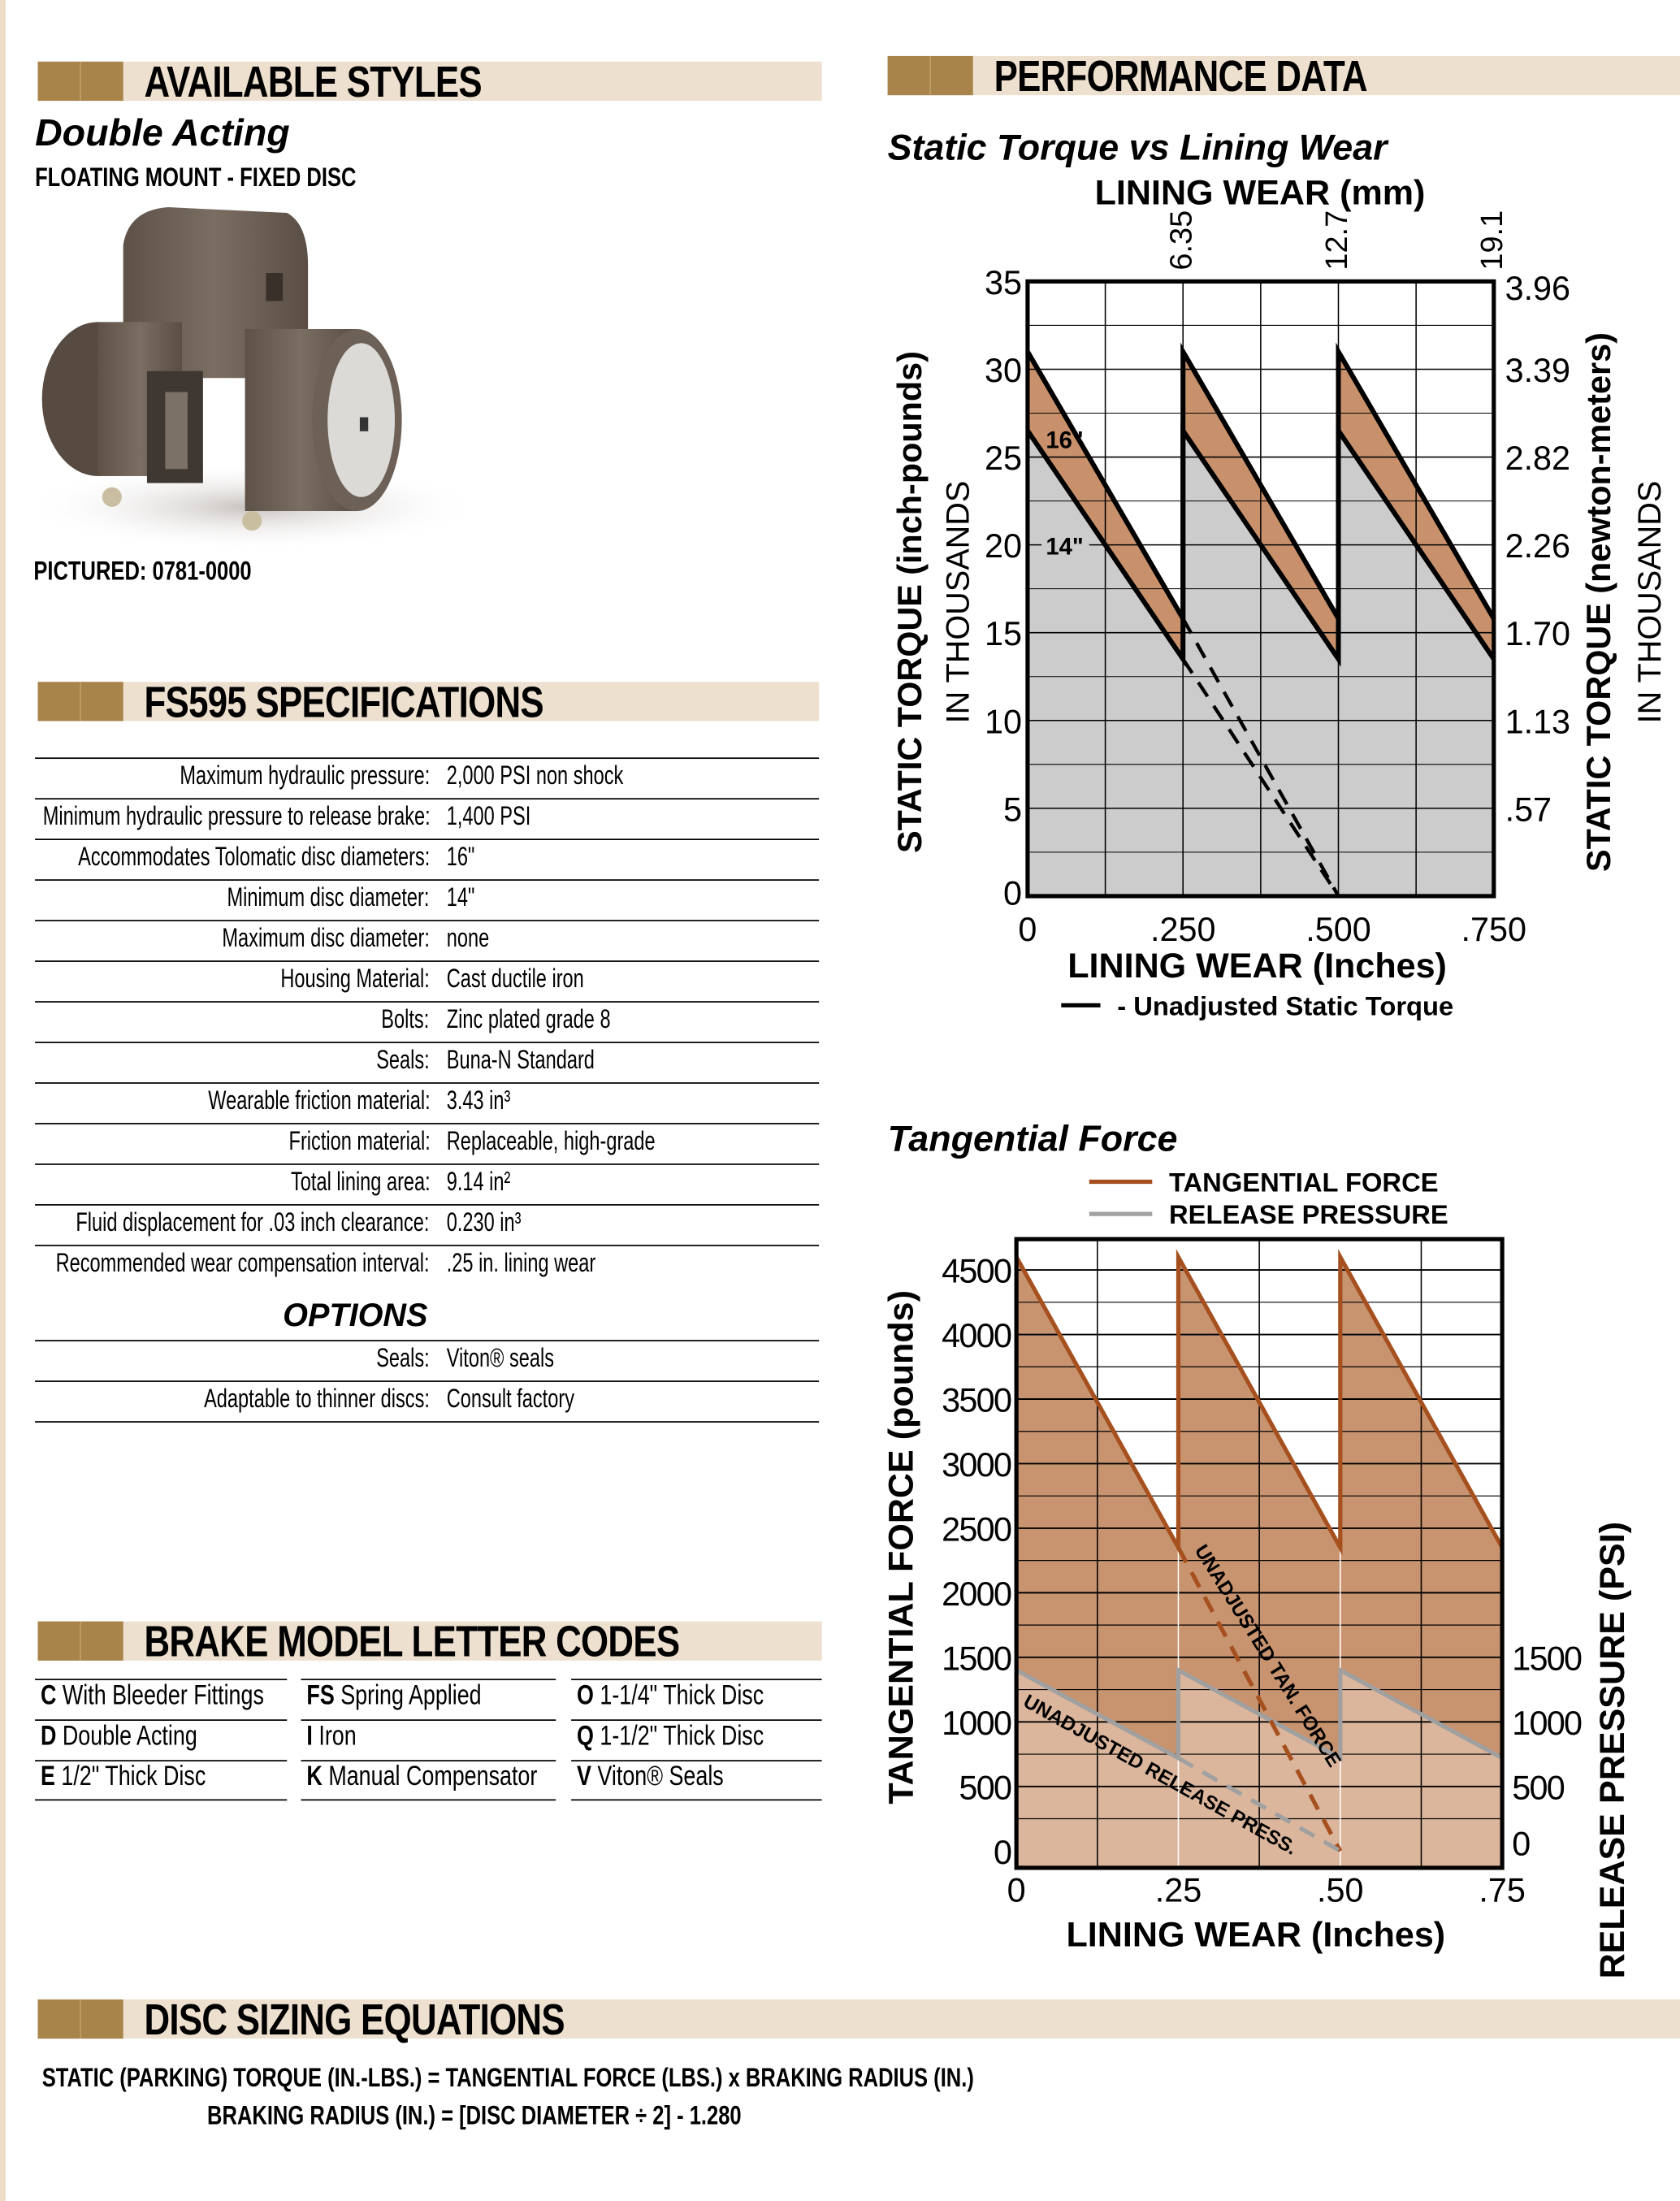  I want to click on specifications-header: FS595 SPECIFICATIONS, so click(429, 702).